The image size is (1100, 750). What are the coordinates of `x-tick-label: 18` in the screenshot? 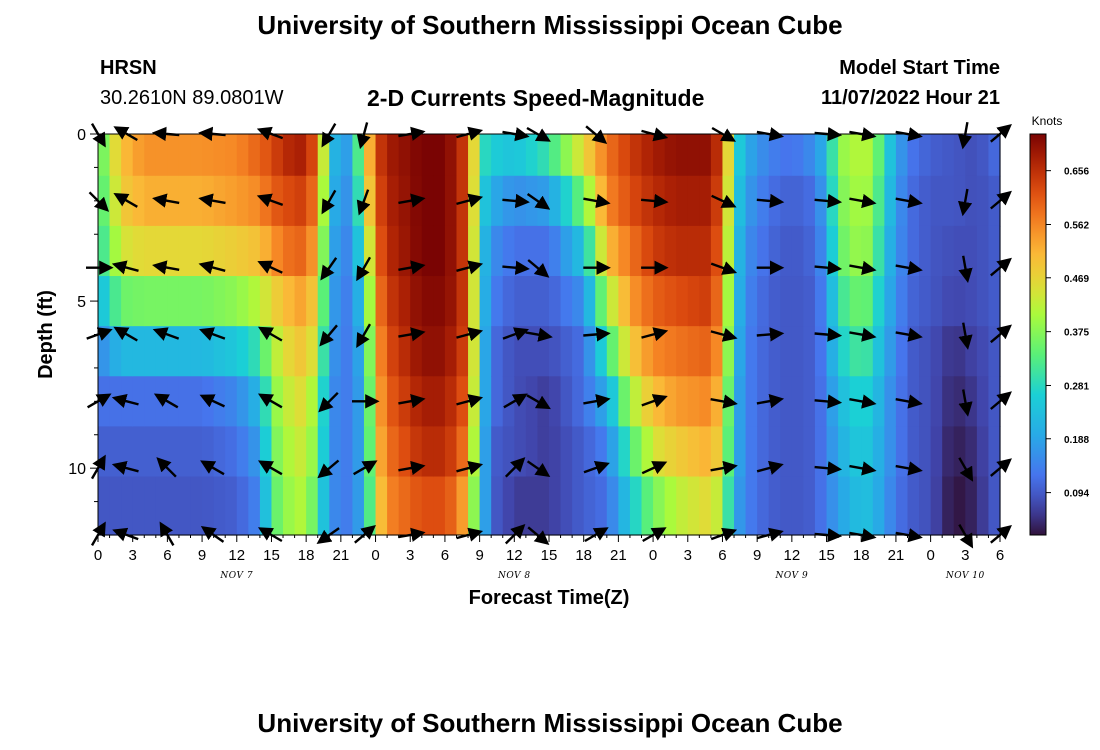 It's located at (306, 555).